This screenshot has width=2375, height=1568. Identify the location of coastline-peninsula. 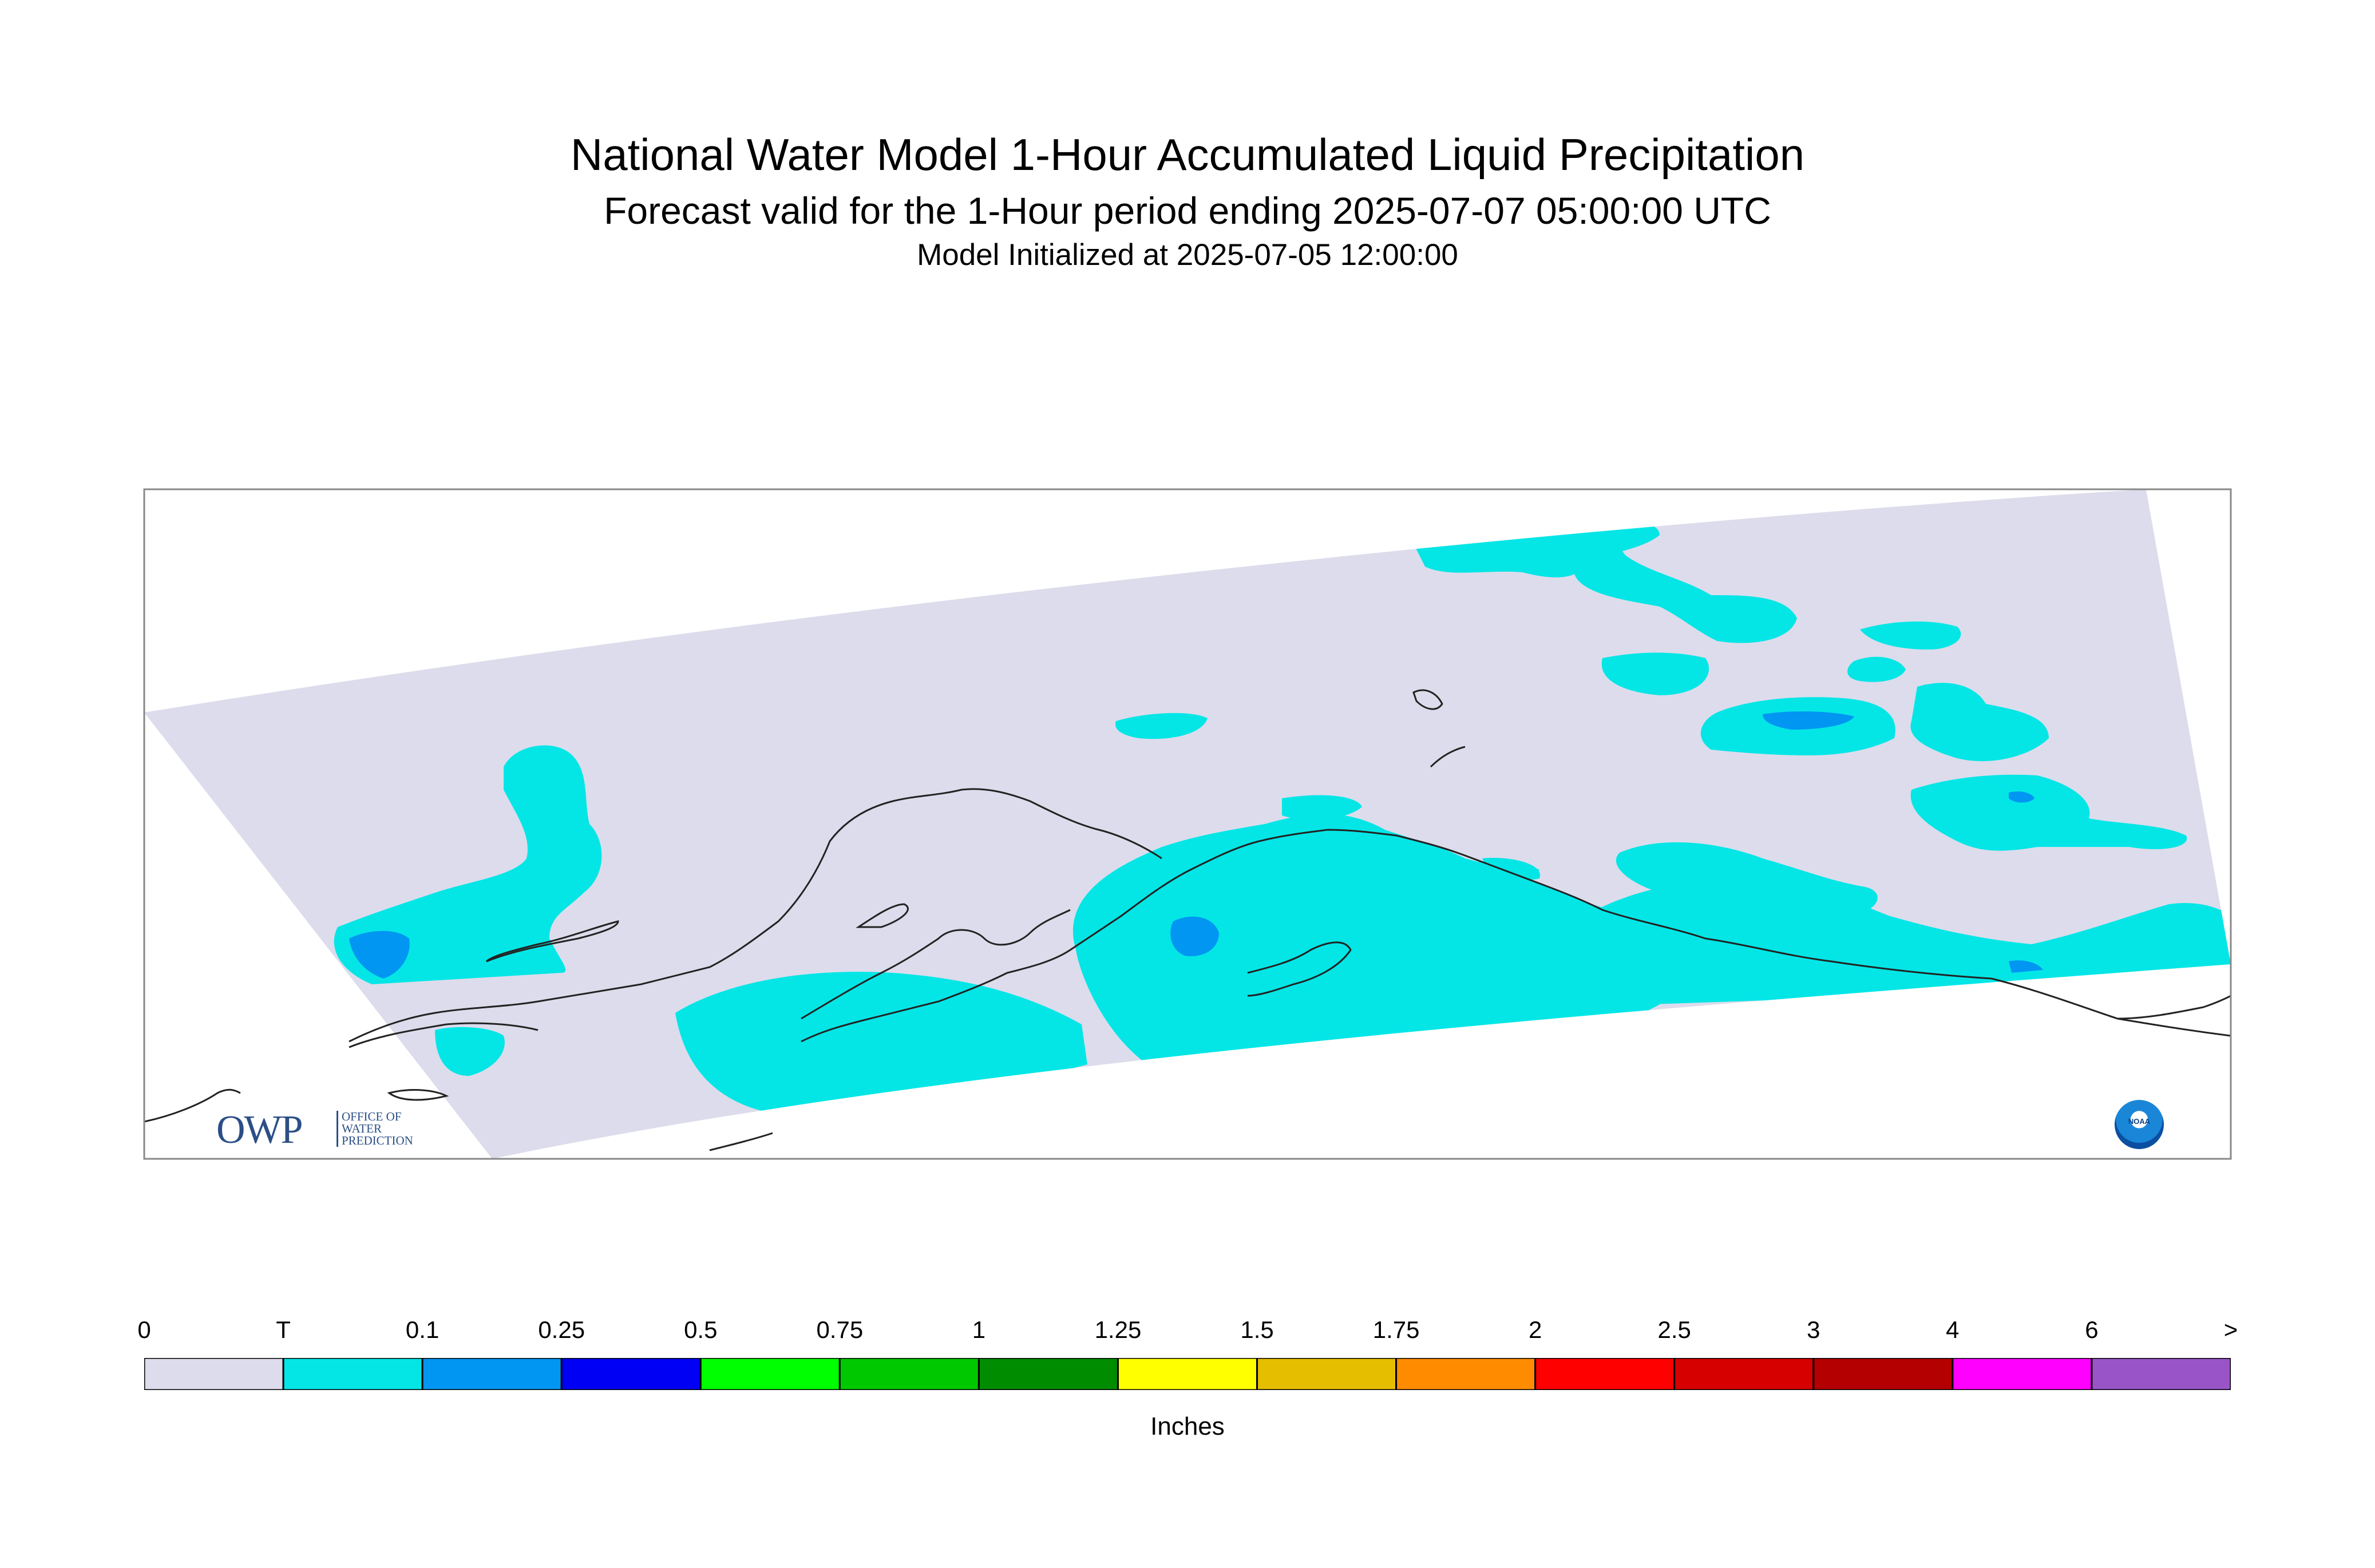
(936, 964).